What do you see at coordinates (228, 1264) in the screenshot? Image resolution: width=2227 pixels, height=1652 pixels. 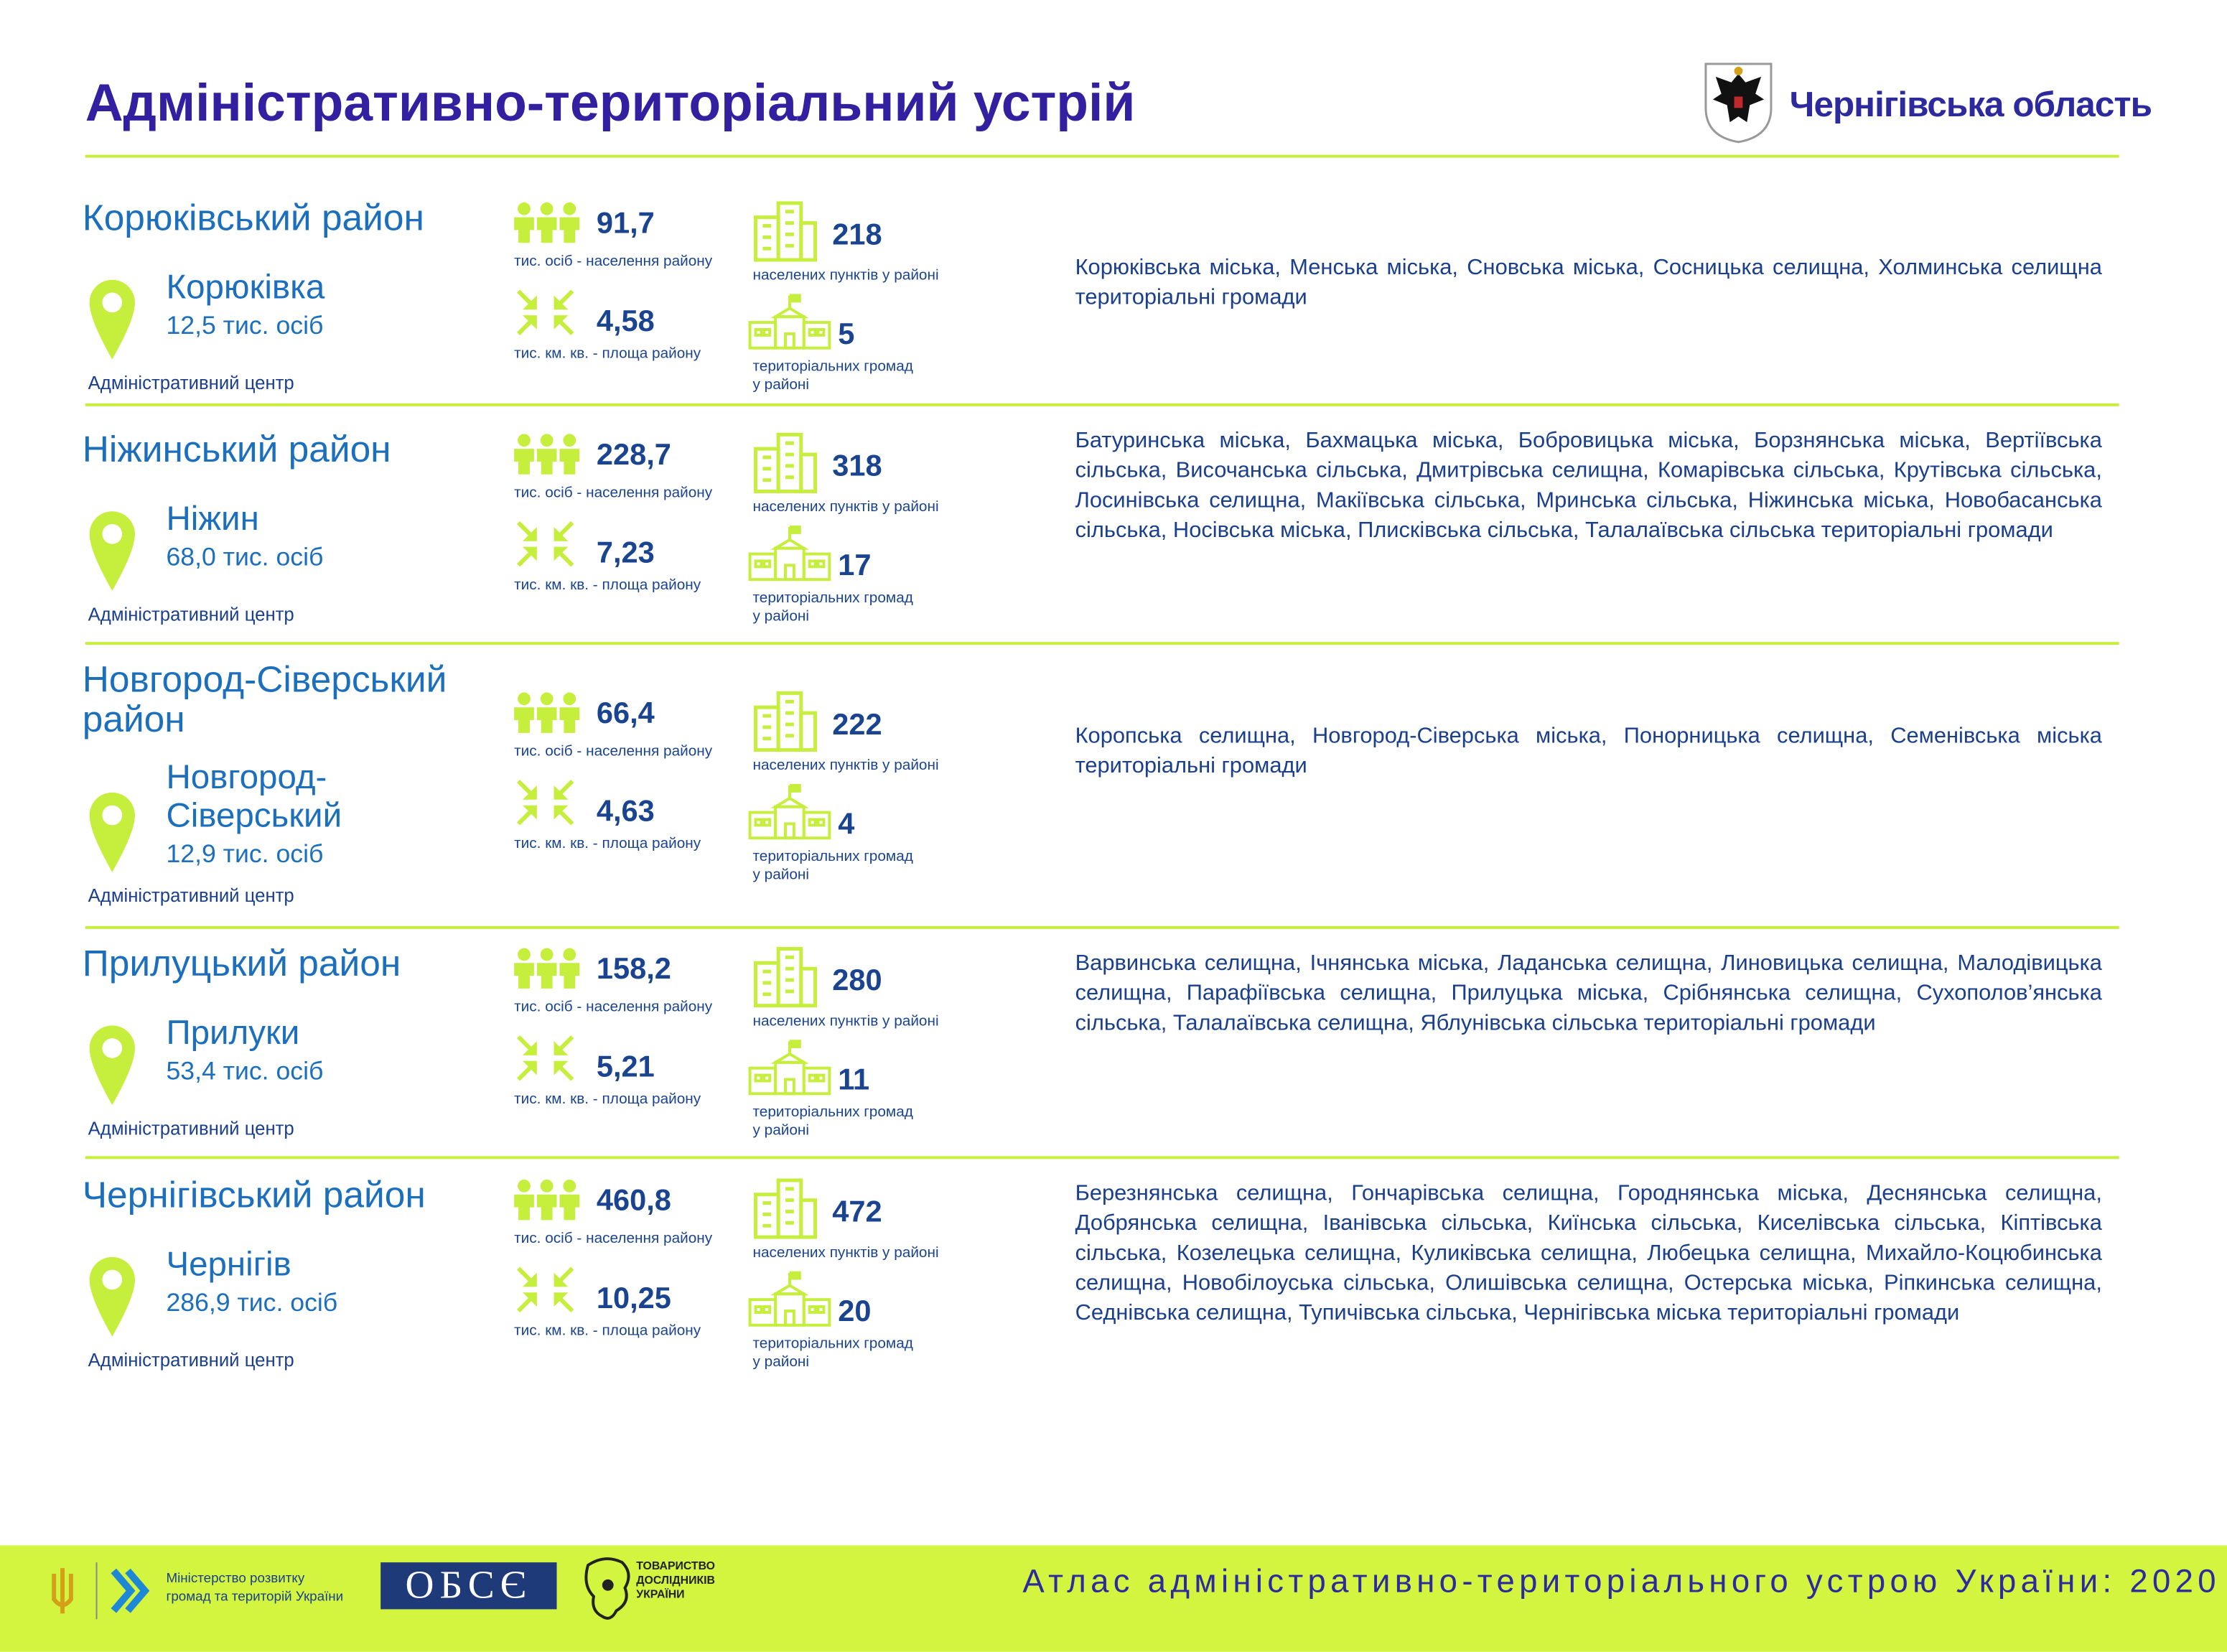 I see `center-name: Чернігів` at bounding box center [228, 1264].